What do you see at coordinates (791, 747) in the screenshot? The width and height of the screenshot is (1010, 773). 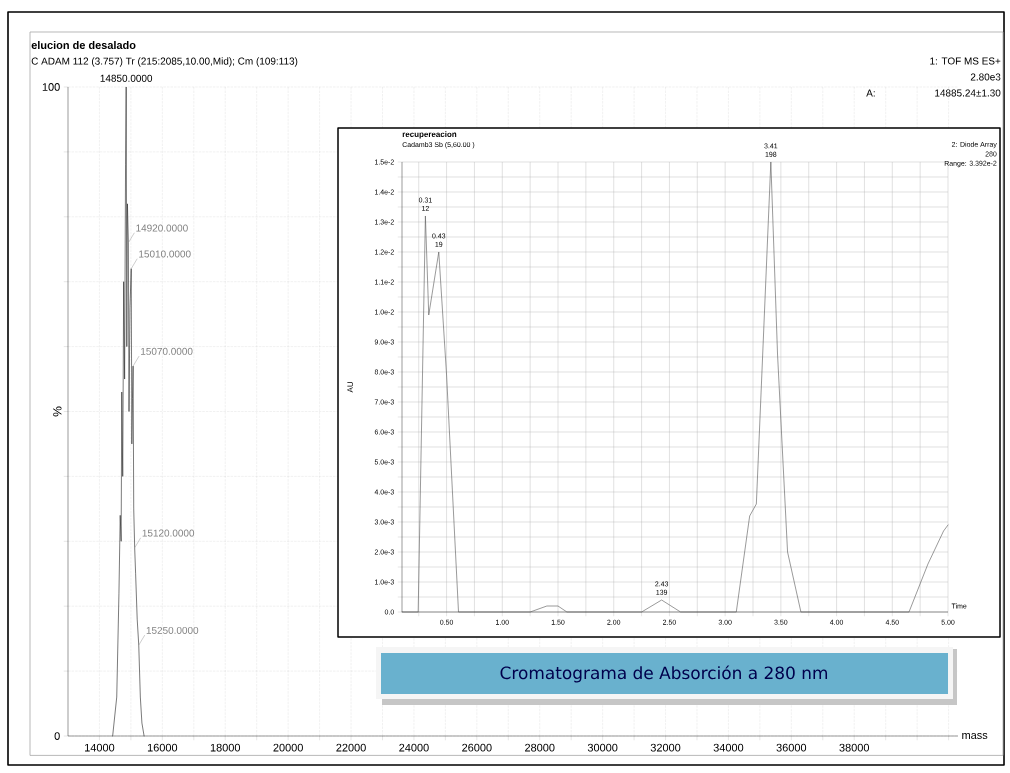 I see `x-tick-label: 36000` at bounding box center [791, 747].